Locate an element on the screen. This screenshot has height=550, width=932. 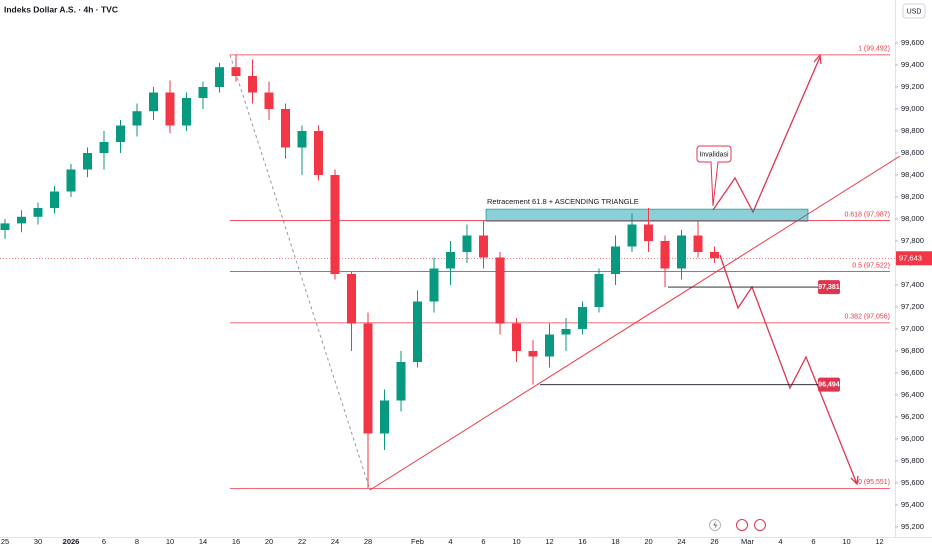
x-tick-label: 2026 is located at coordinates (71, 541).